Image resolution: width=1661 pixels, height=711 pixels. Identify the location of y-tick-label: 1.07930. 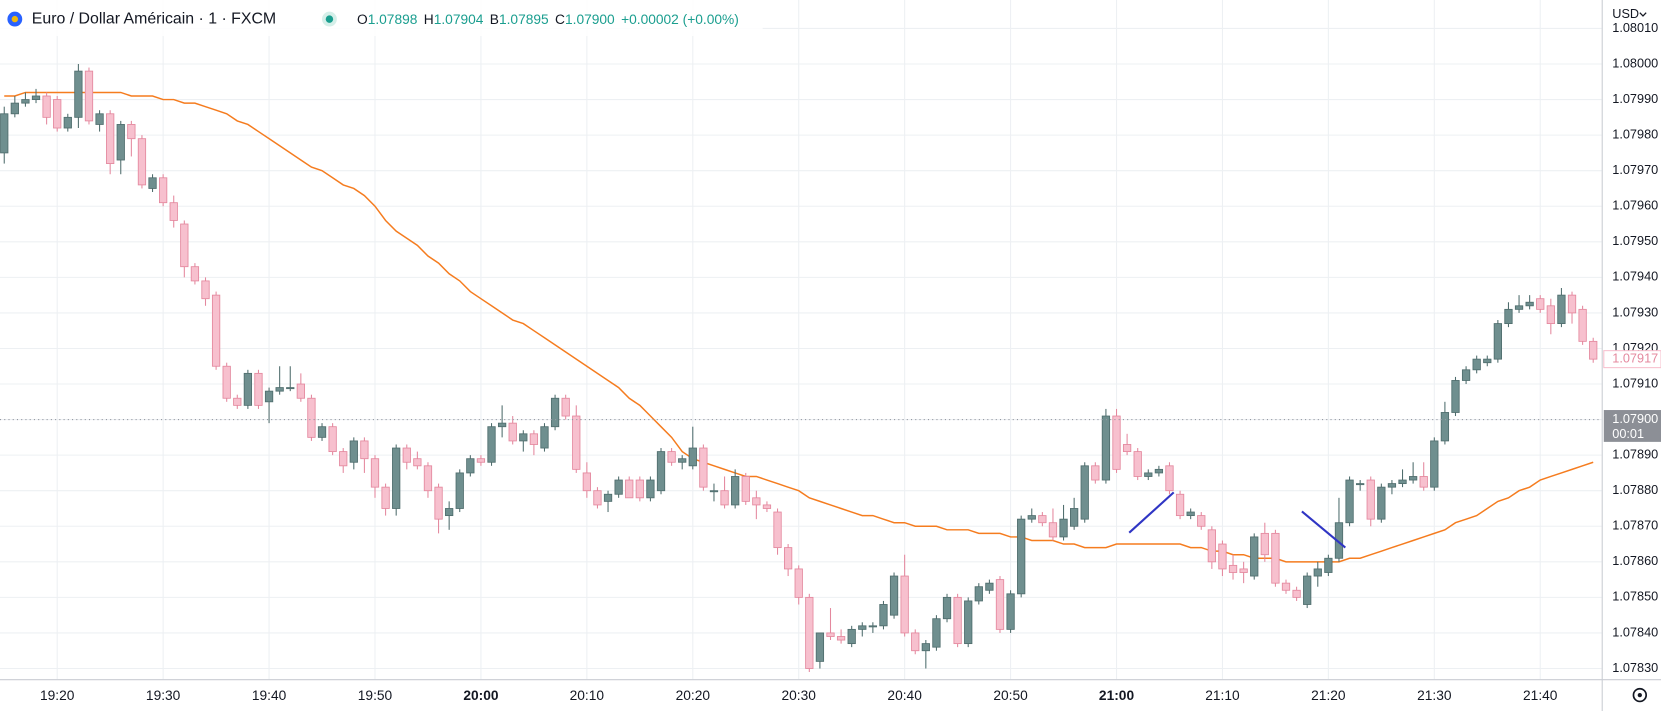
(1635, 311).